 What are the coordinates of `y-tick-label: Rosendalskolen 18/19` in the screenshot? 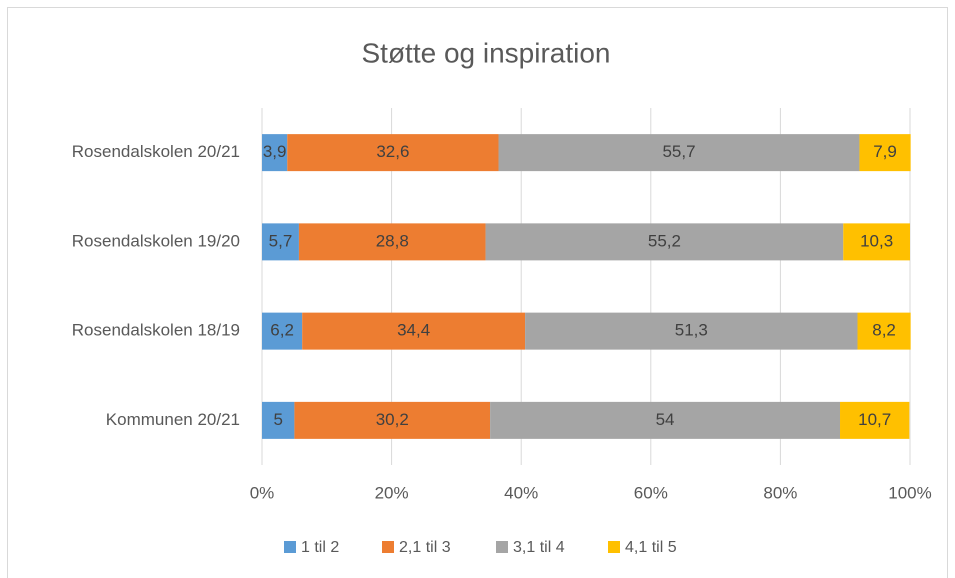 It's located at (156, 330).